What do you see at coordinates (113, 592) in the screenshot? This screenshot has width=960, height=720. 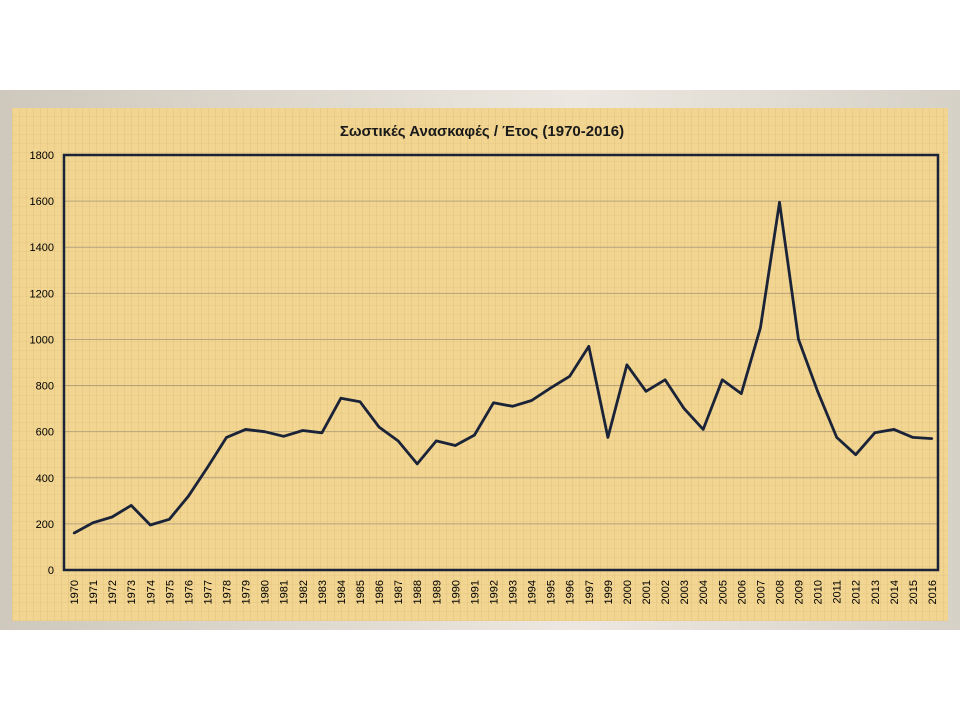 I see `x-tick-label: 1972` at bounding box center [113, 592].